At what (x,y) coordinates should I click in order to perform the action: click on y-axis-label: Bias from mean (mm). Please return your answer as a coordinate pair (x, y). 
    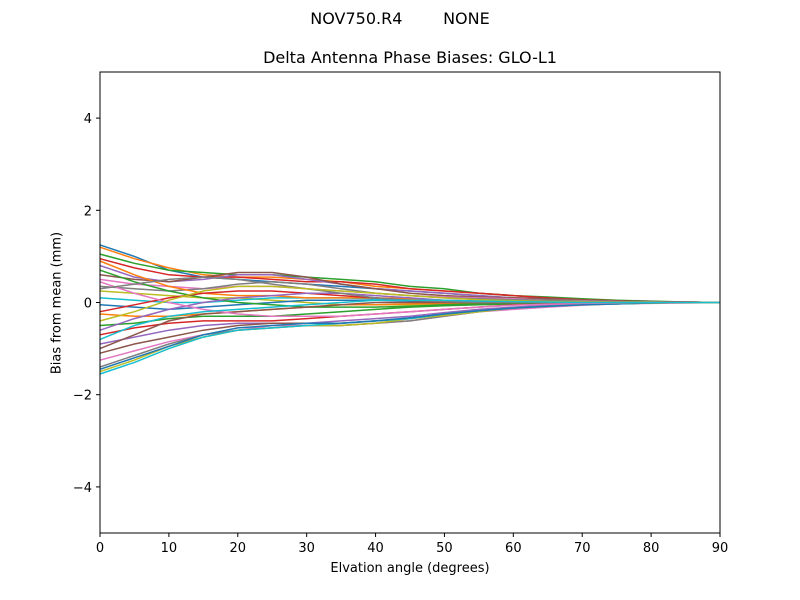
    Looking at the image, I should click on (57, 303).